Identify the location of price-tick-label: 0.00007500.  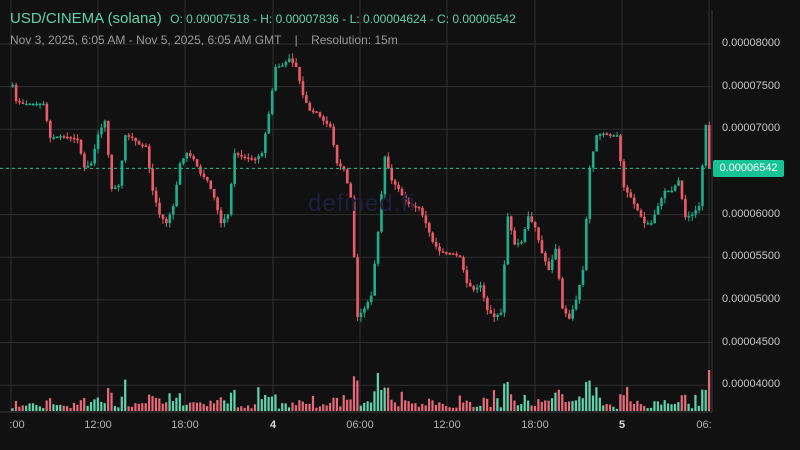
(751, 85).